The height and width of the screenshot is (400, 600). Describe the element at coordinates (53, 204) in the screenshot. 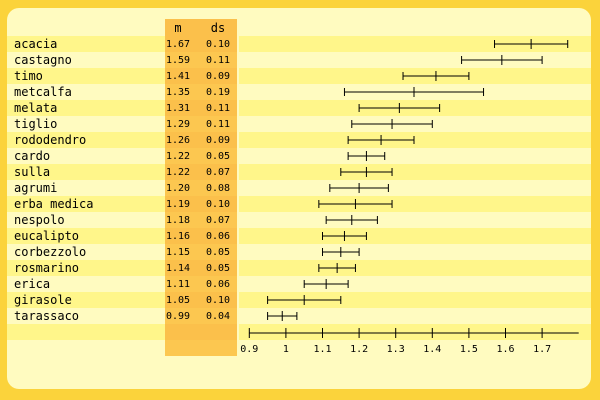

I see `category-label: erba medica` at that location.